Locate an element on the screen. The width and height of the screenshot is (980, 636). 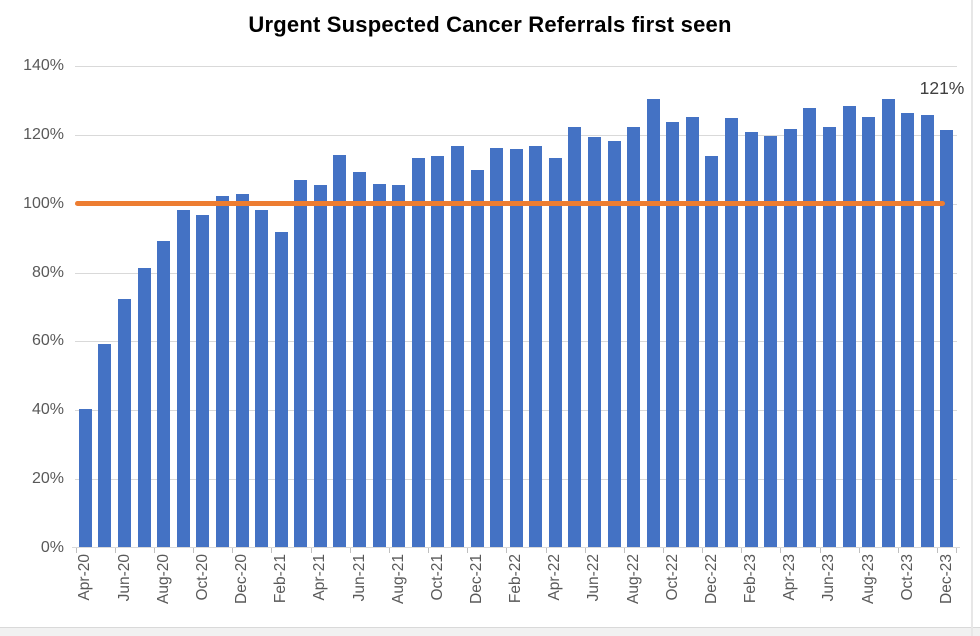
x-tick-label: Dec-23 is located at coordinates (946, 579).